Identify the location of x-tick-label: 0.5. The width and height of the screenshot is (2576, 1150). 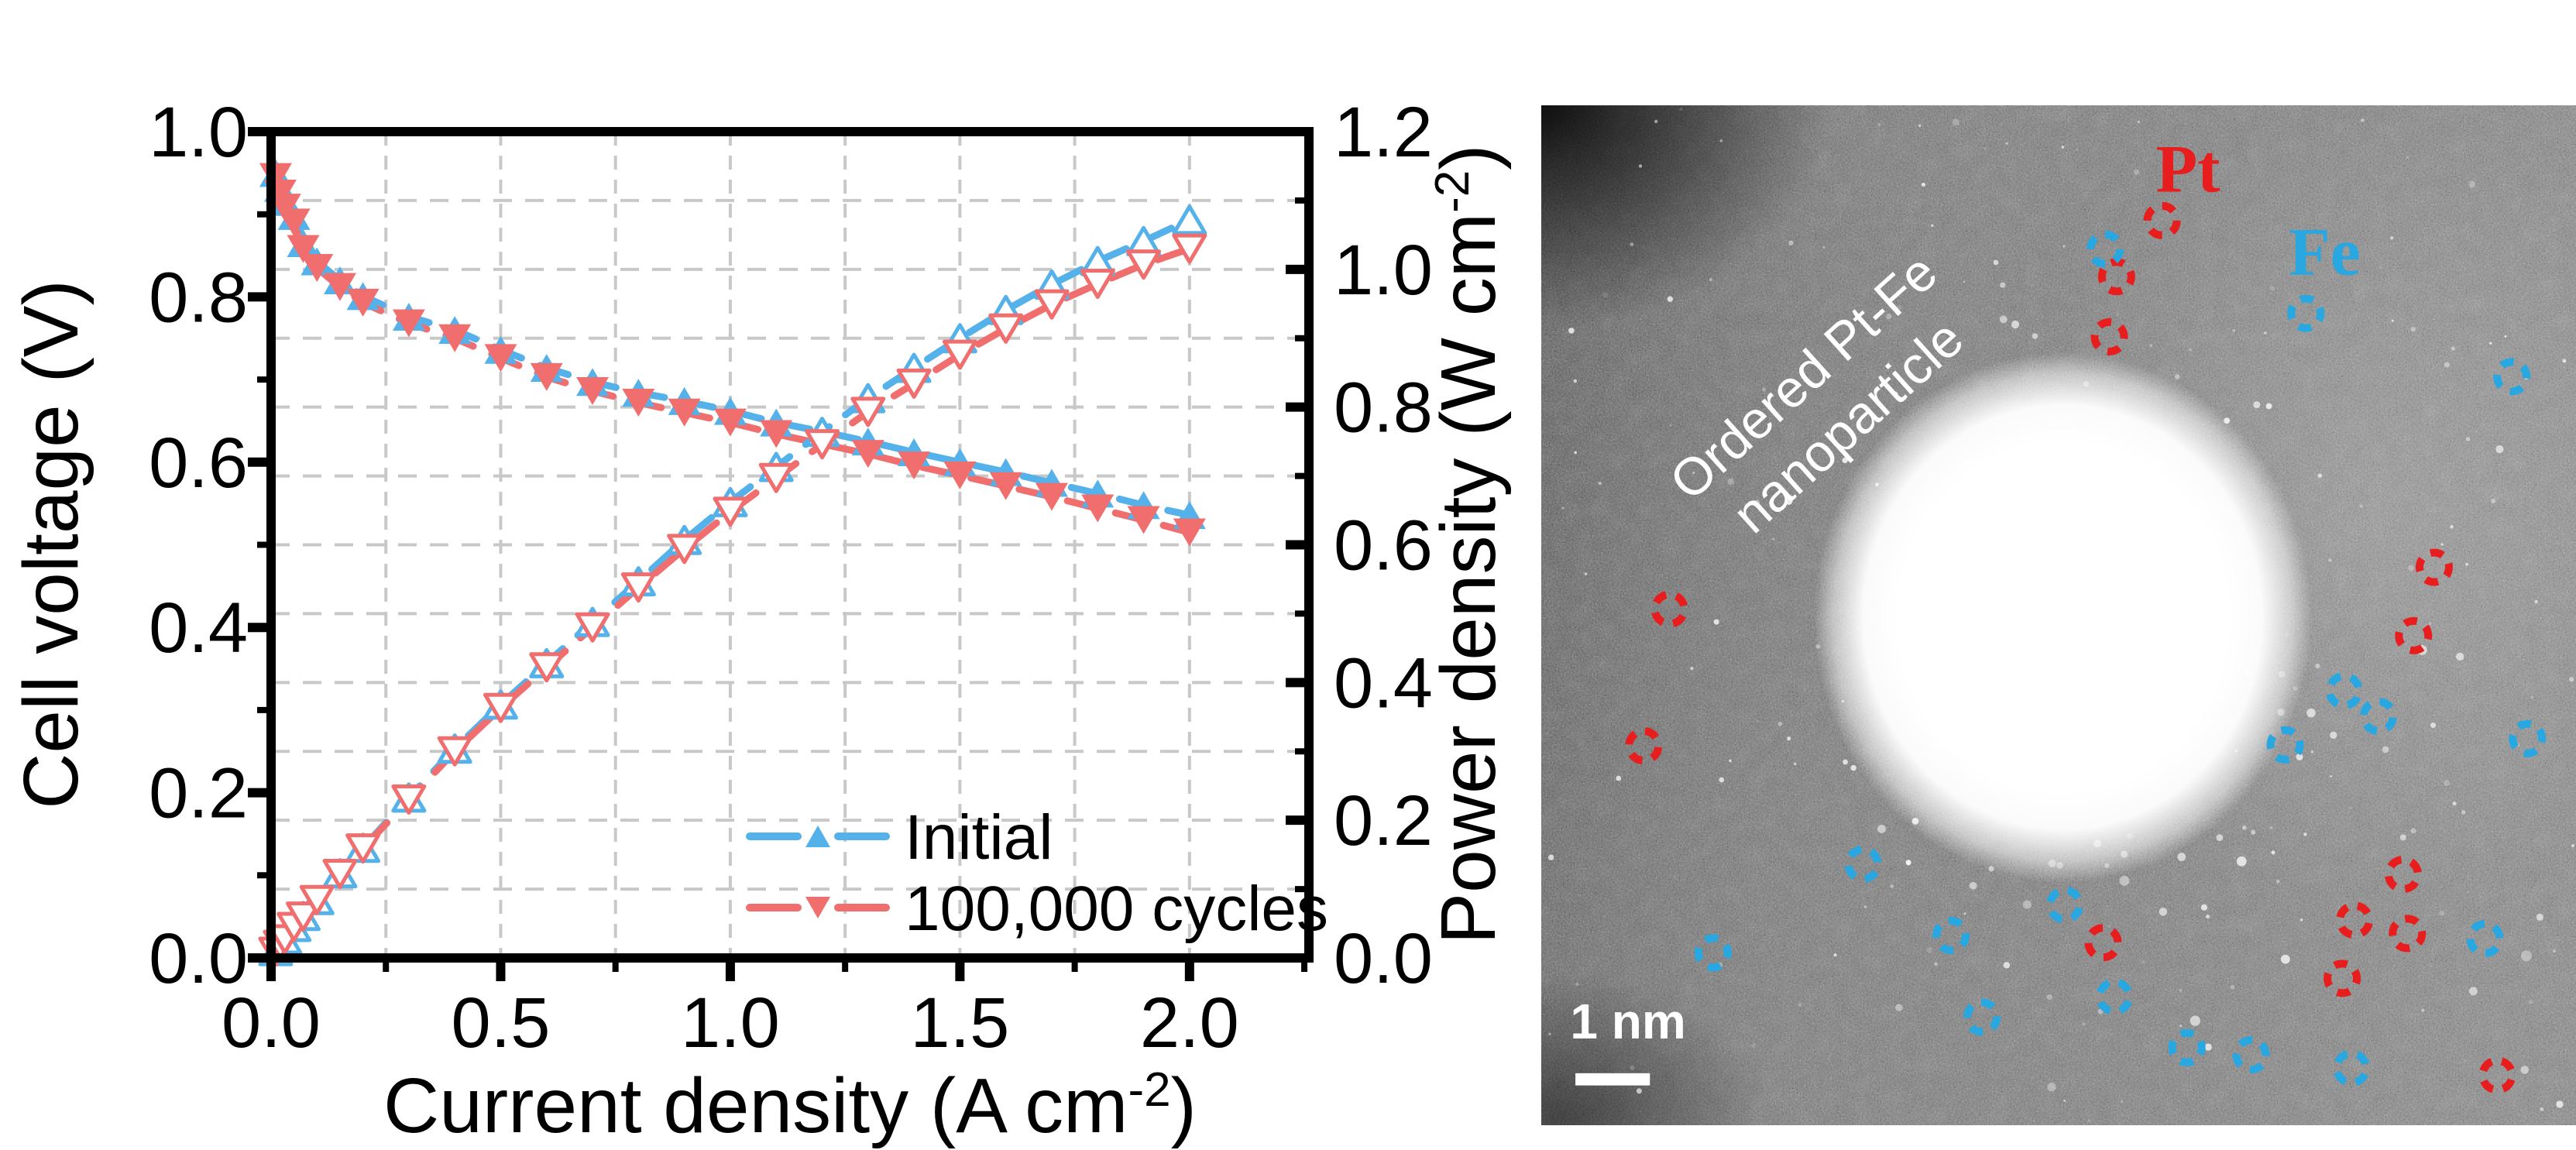
(502, 1023).